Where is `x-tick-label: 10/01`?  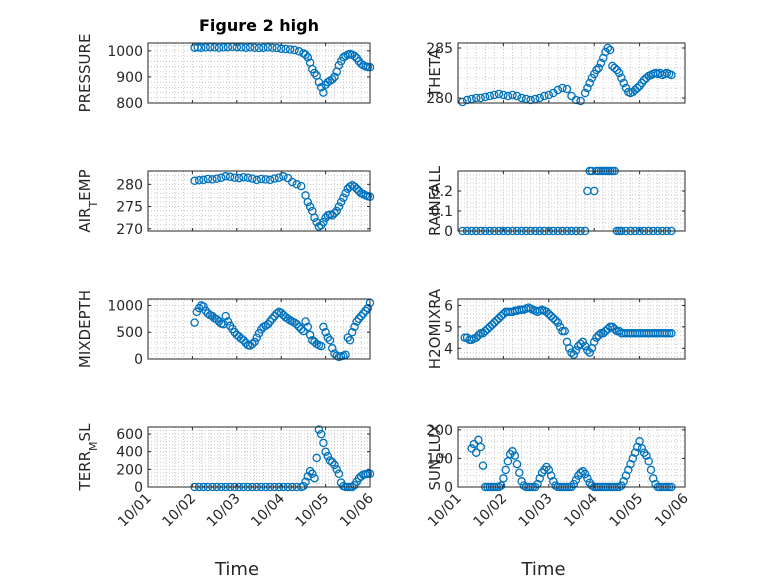 x-tick-label: 10/01 is located at coordinates (135, 511).